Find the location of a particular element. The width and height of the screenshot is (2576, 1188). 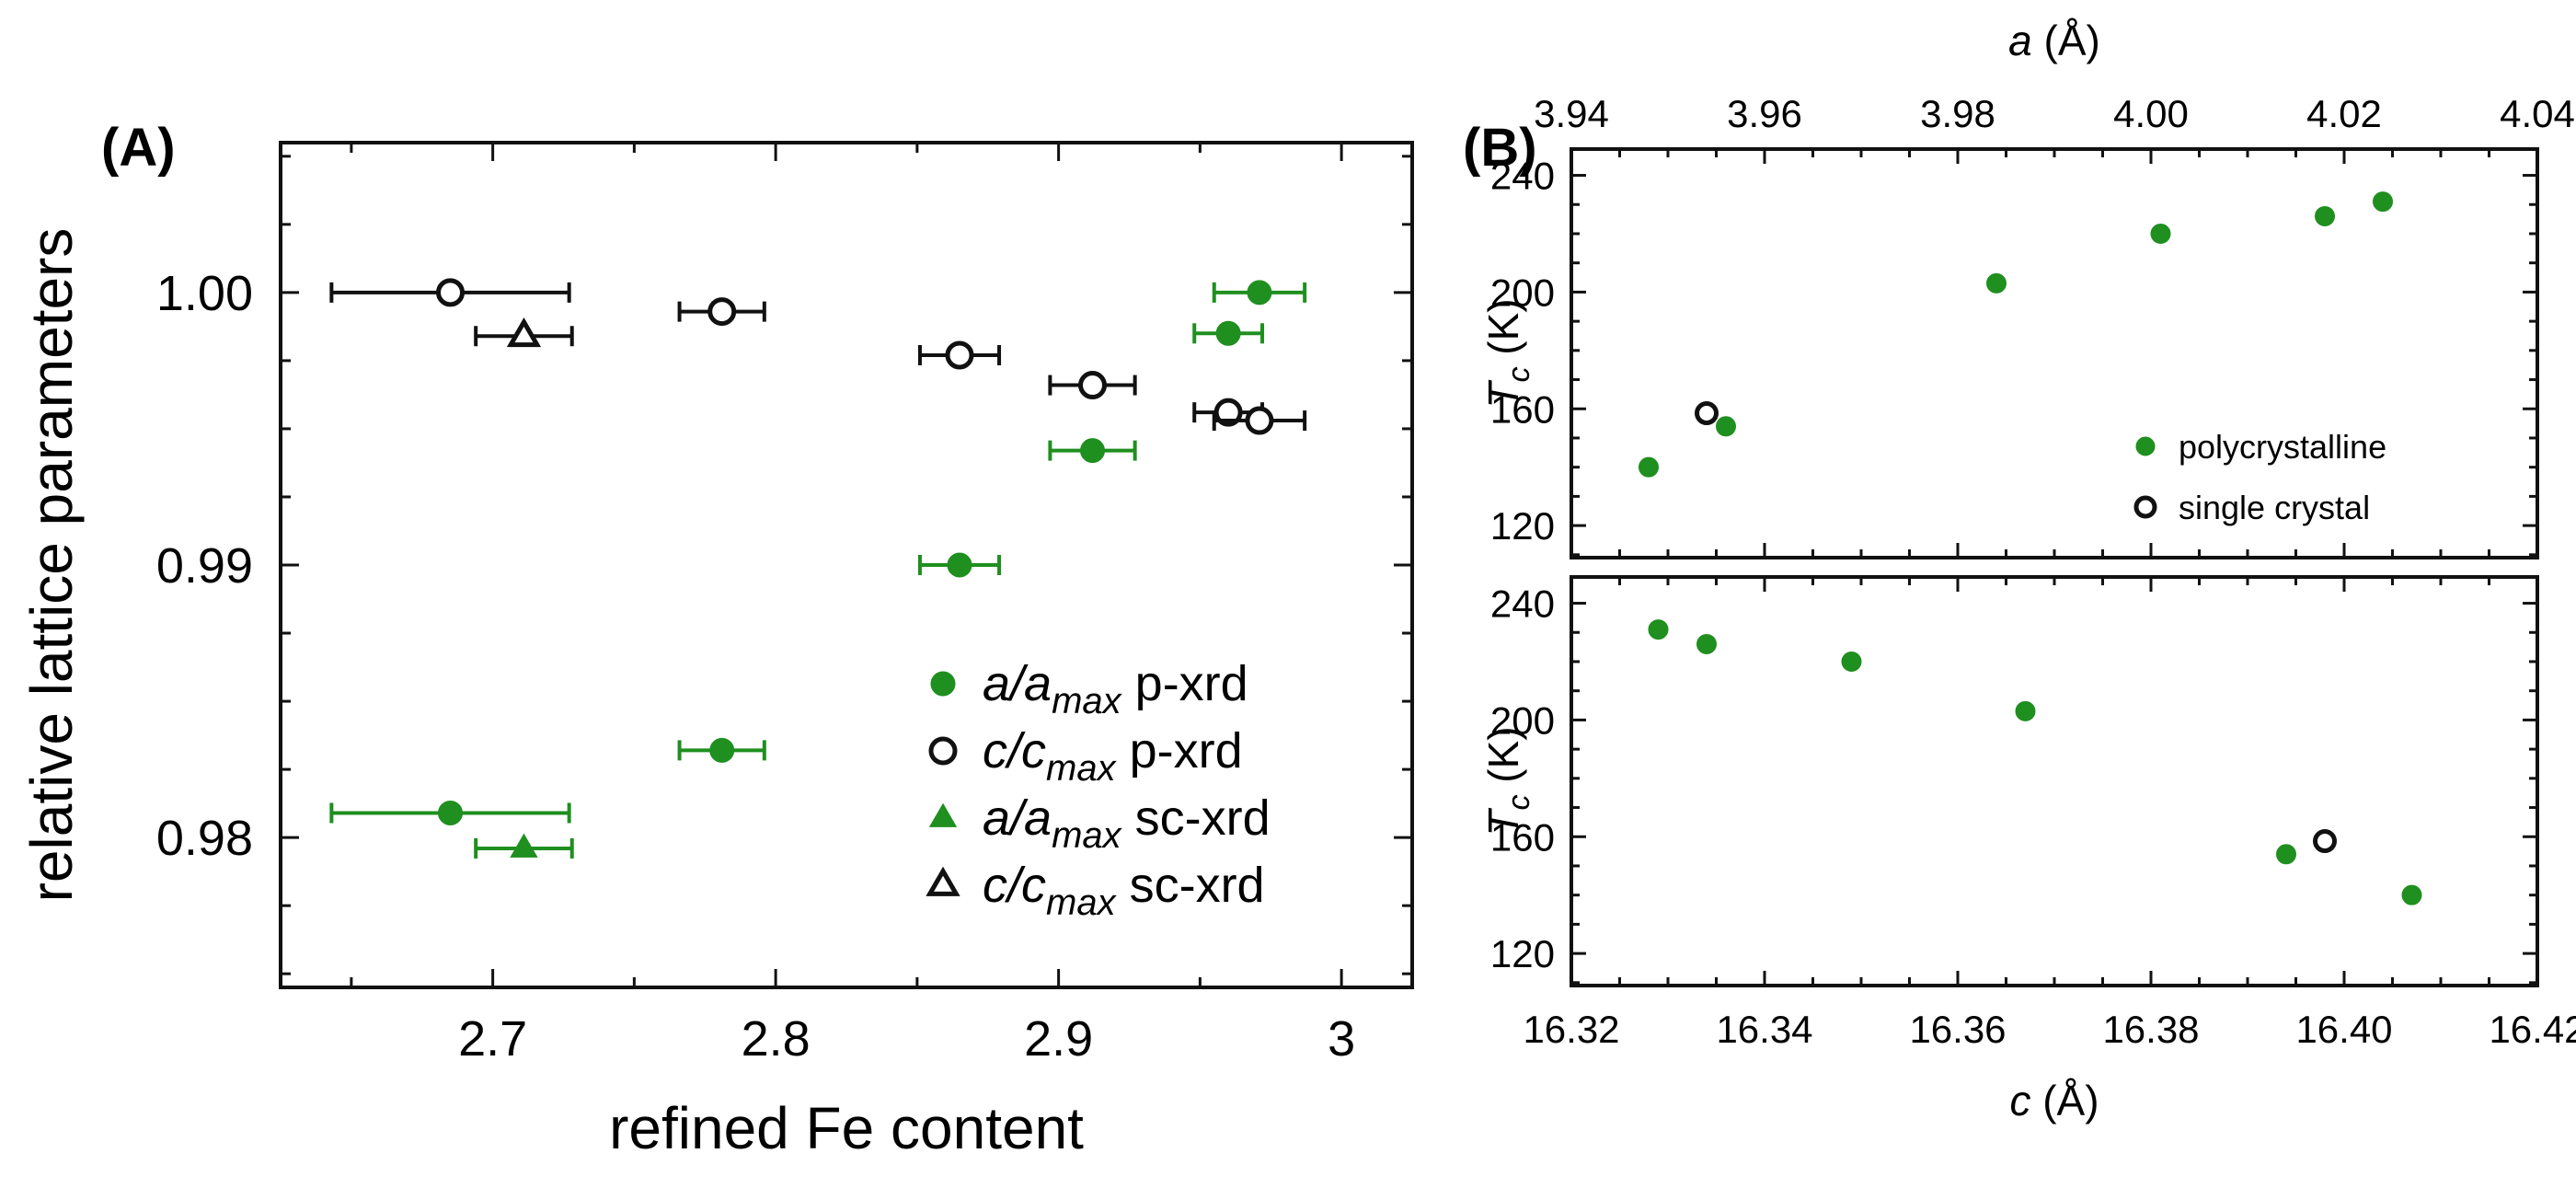

bottom-x-axis-label: c (Å) is located at coordinates (2054, 1101).